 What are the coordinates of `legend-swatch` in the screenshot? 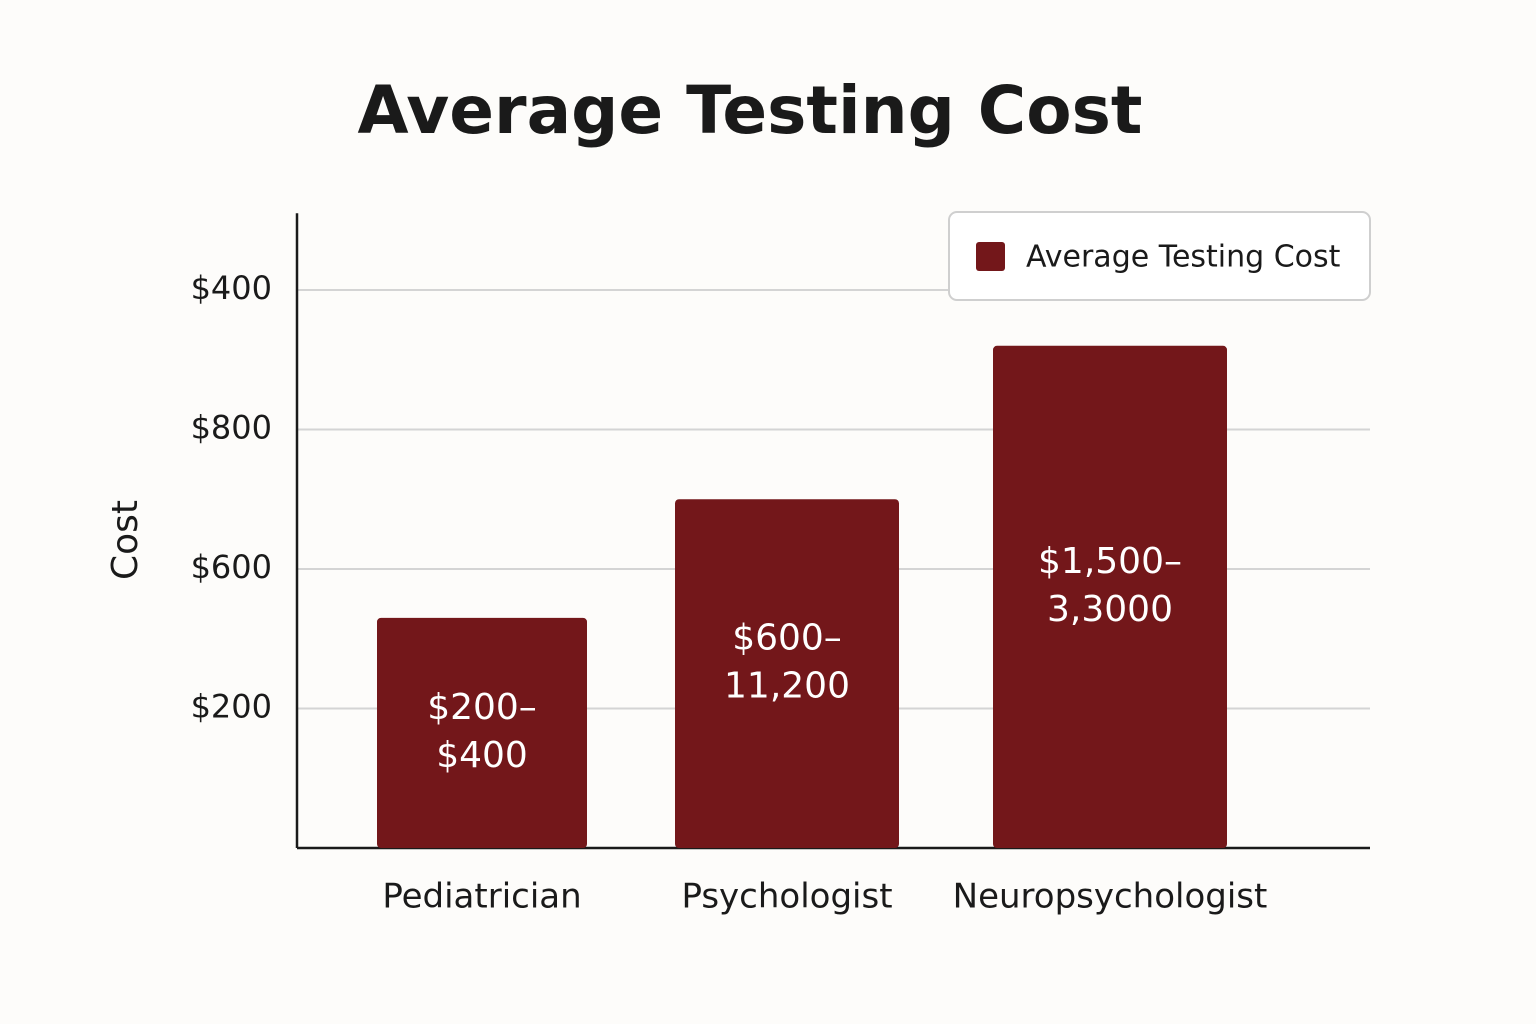 It's located at (990, 256).